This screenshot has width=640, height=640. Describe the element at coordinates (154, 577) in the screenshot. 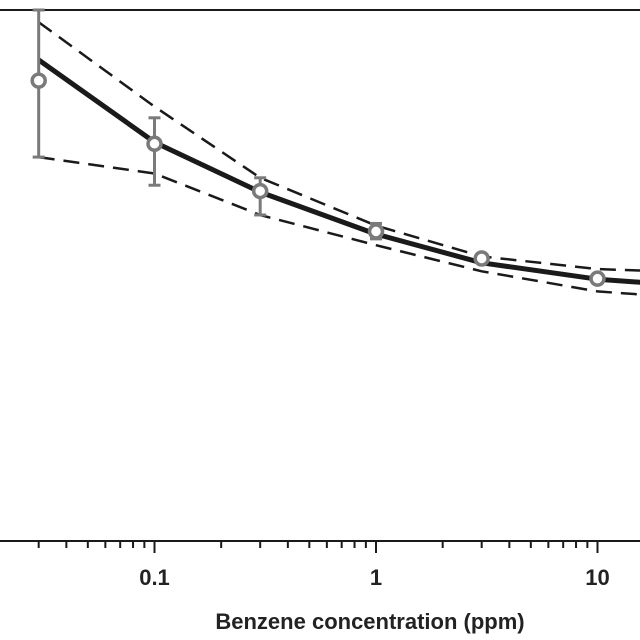

I see `x-tick-label: 0.1` at that location.